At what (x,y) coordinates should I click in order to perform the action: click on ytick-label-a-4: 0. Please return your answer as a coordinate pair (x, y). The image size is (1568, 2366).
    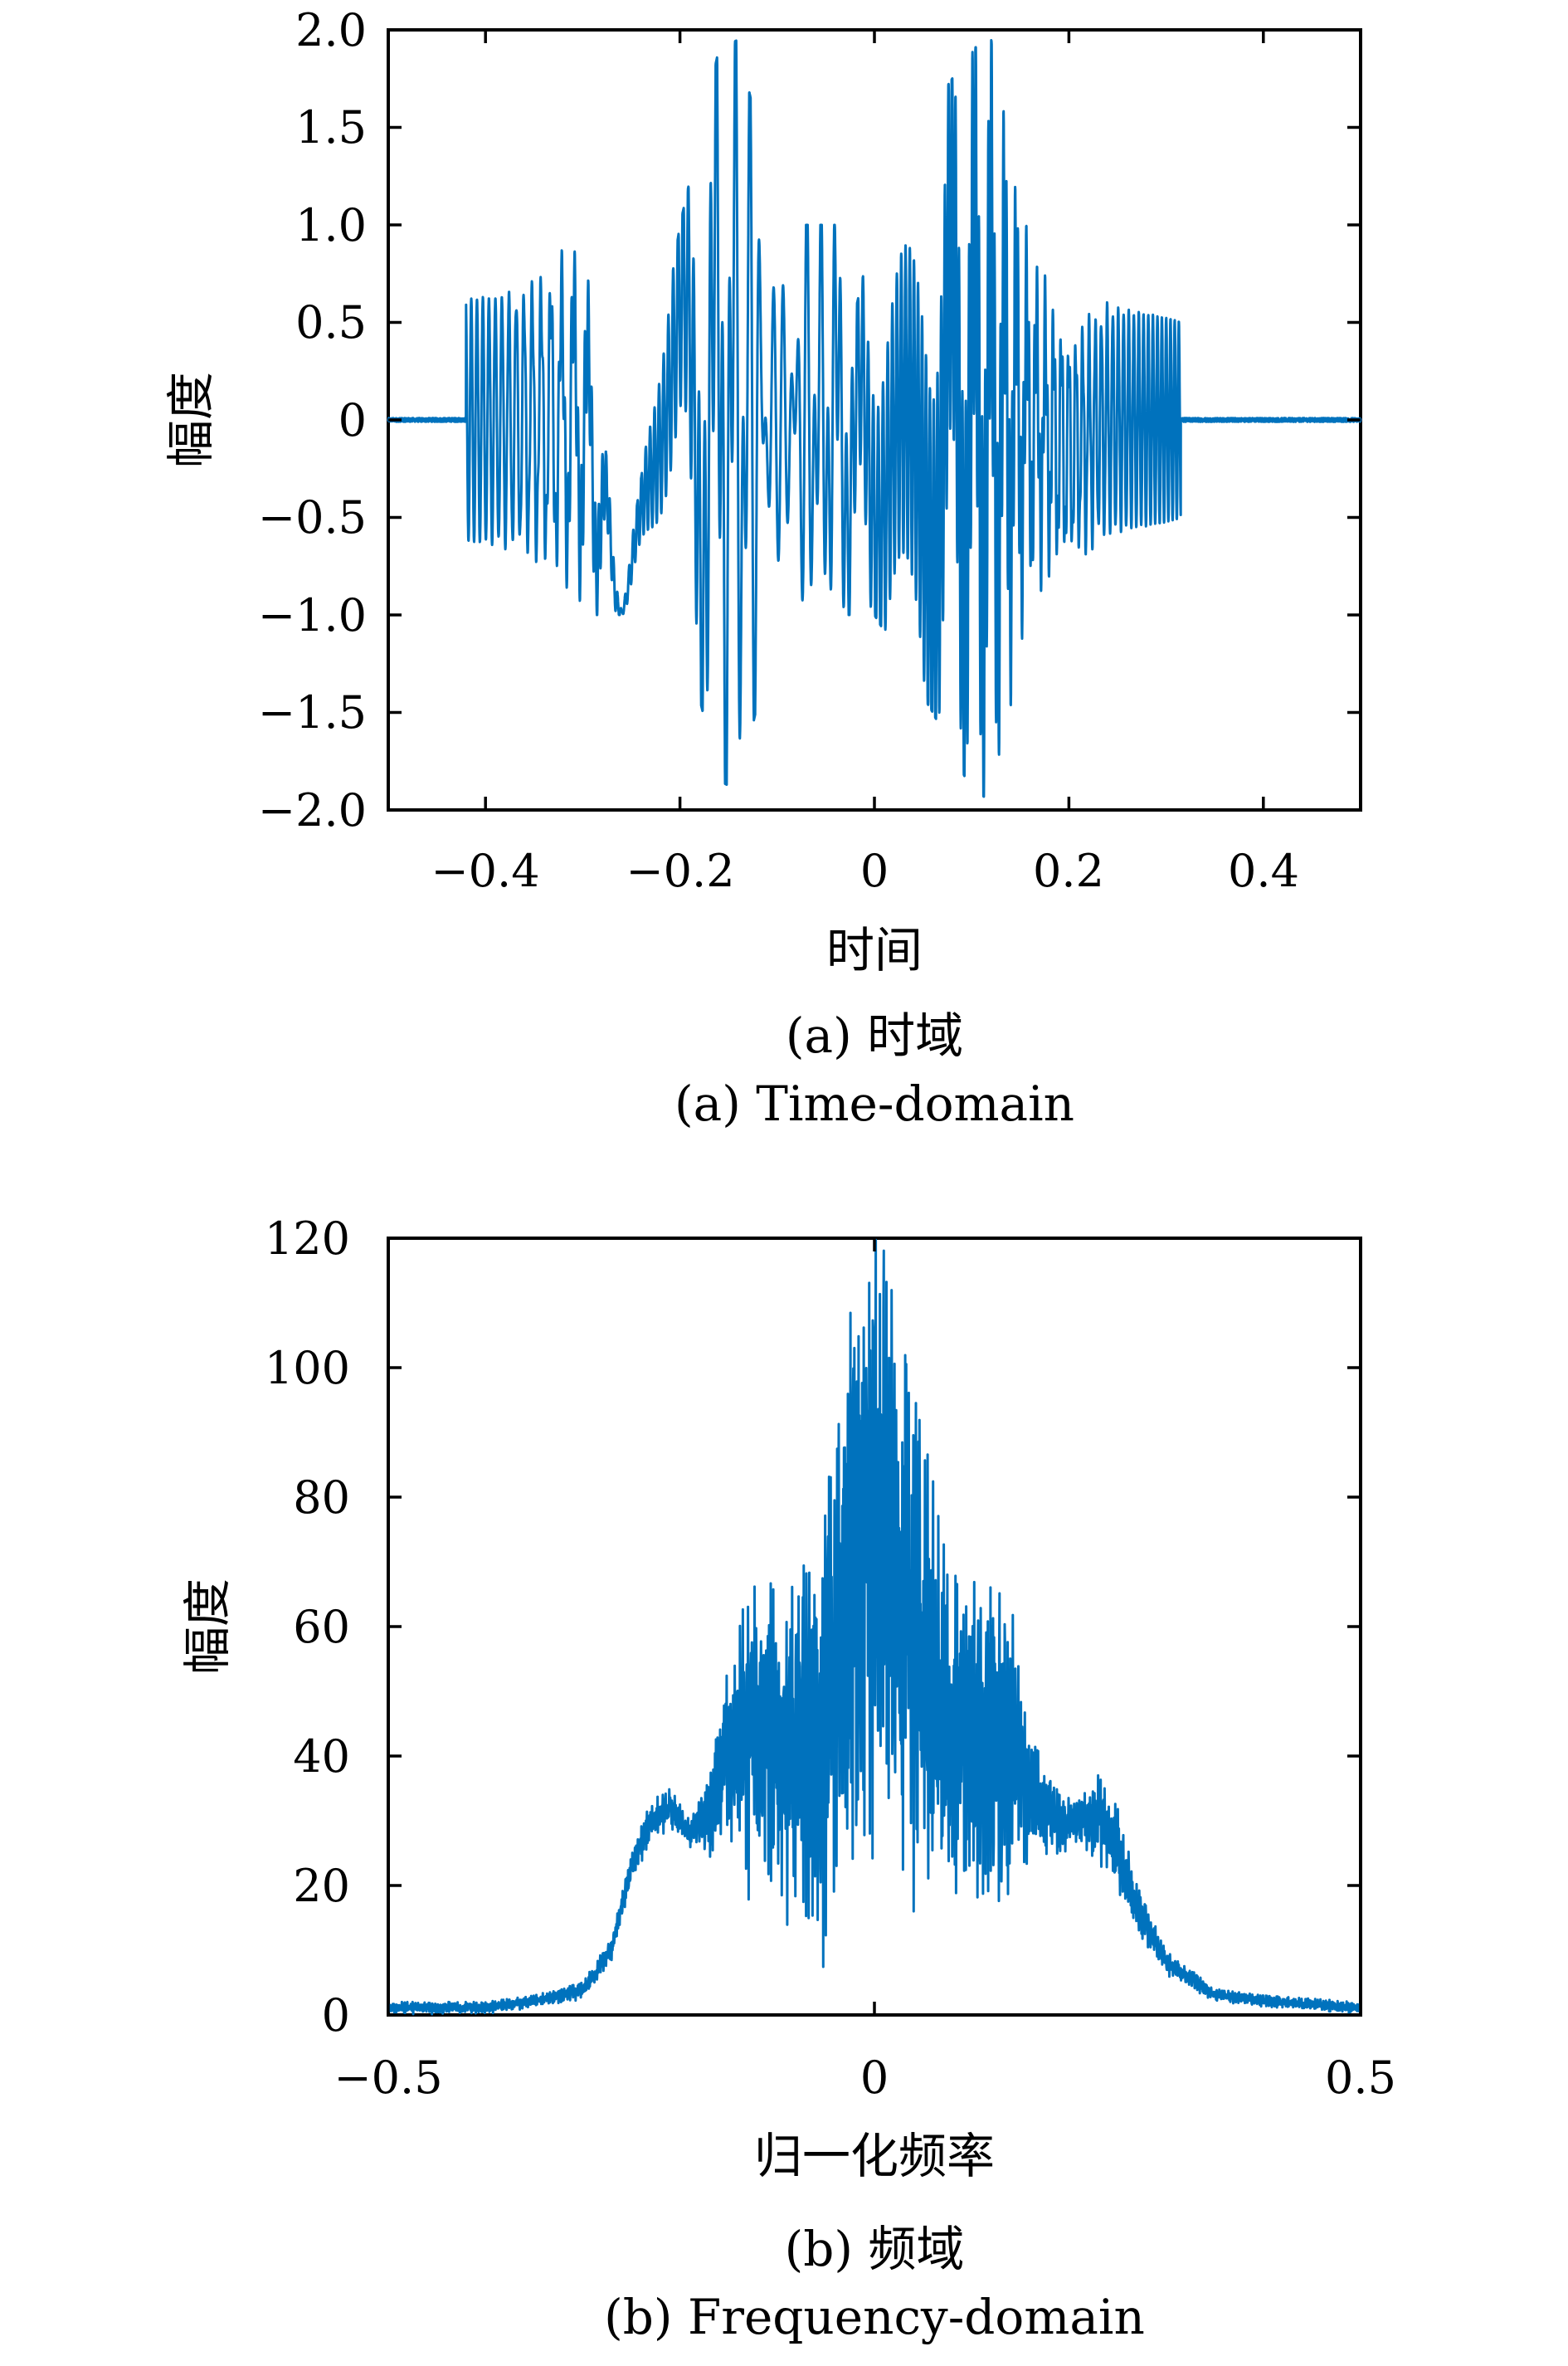
    Looking at the image, I should click on (352, 420).